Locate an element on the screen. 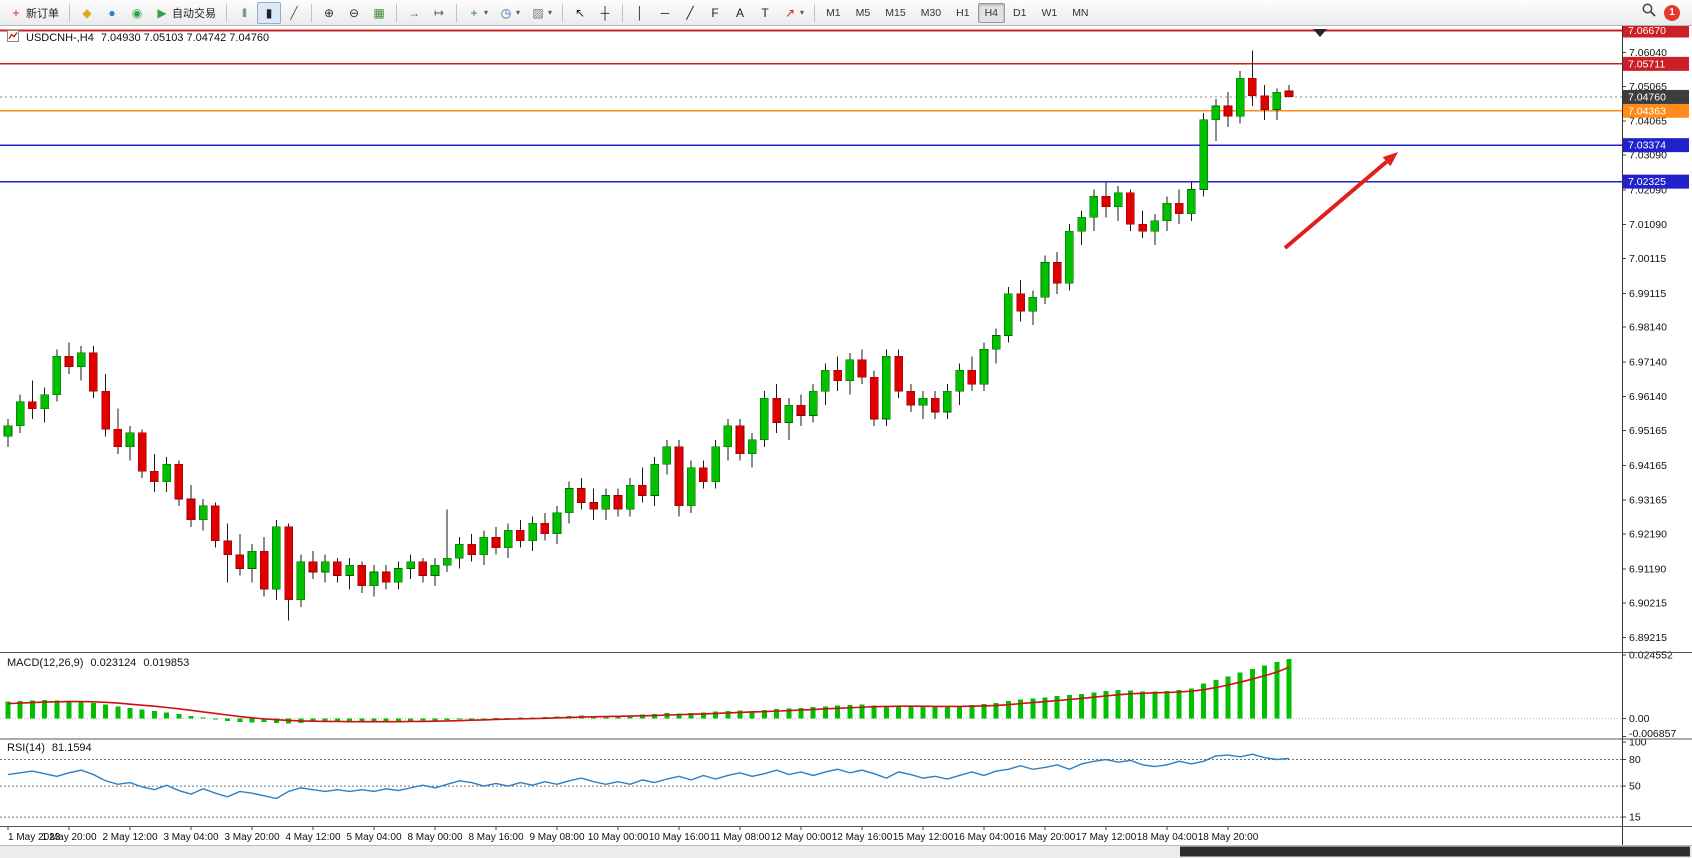  templates-button: ▨ ▾ is located at coordinates (541, 13).